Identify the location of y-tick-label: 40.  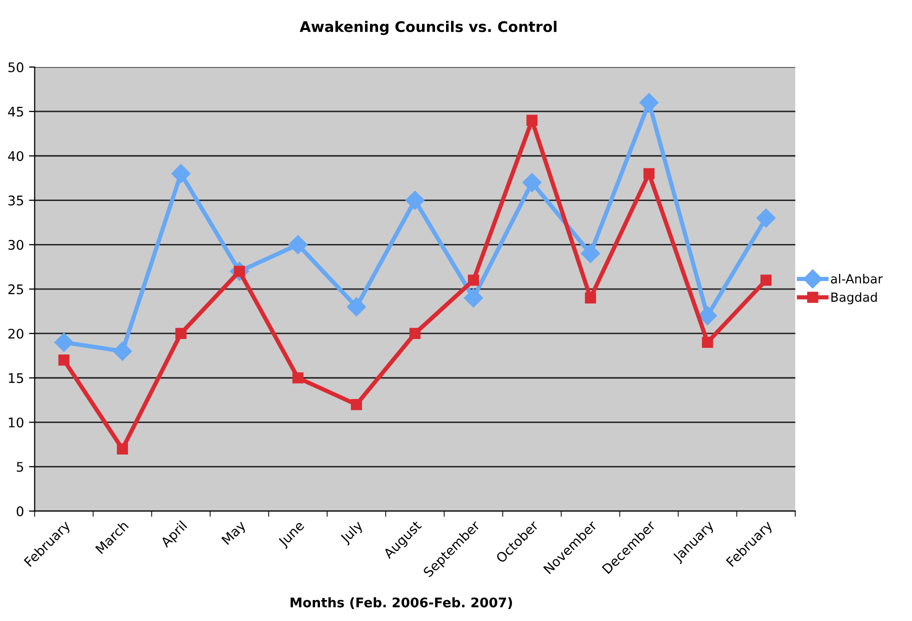
(16, 156).